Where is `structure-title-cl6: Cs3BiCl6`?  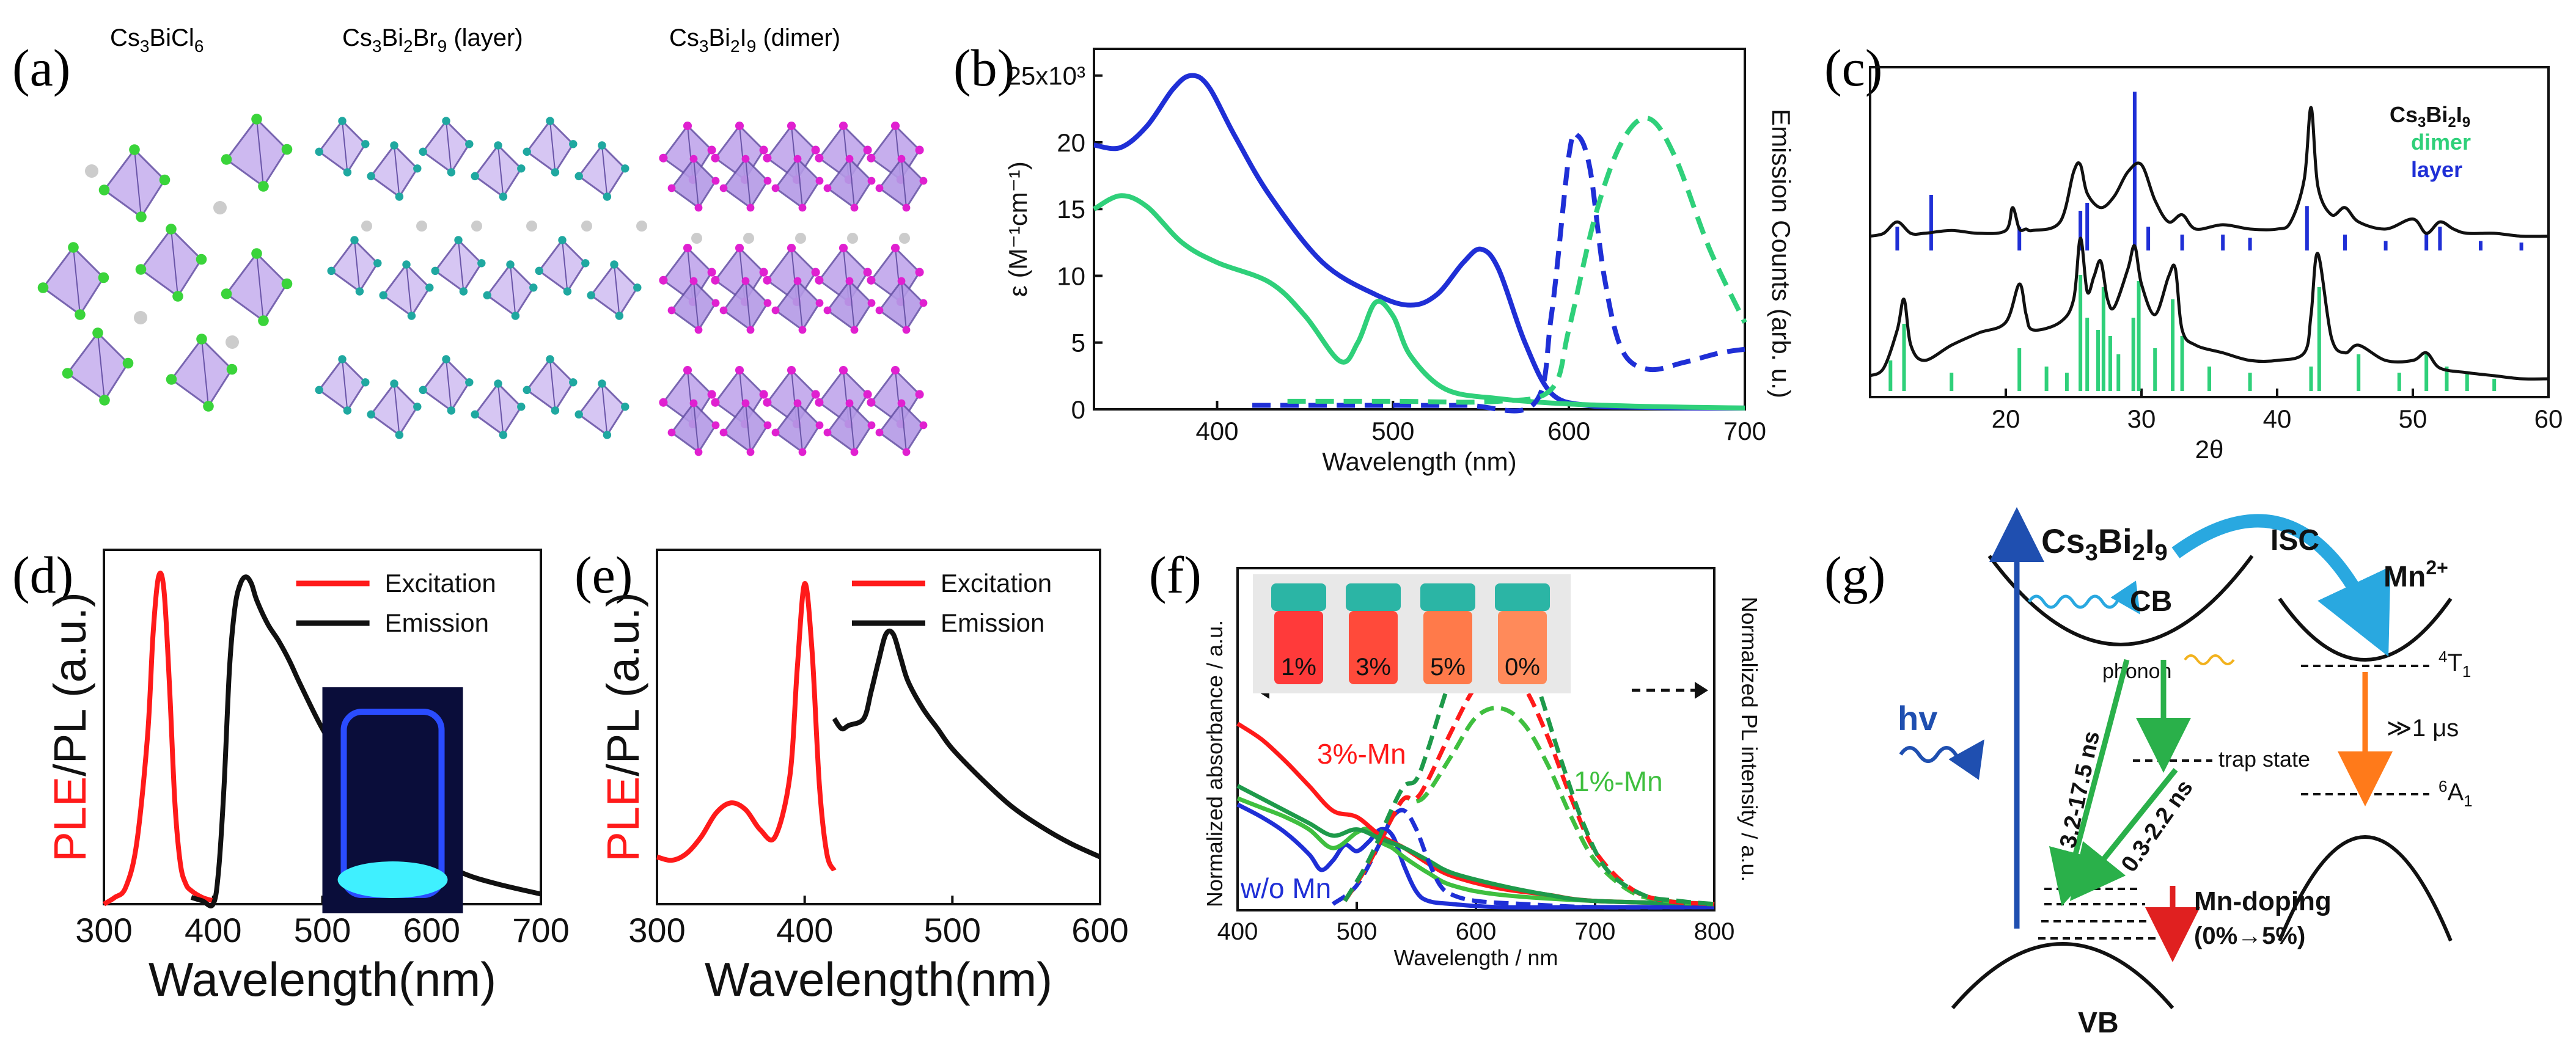
structure-title-cl6: Cs3BiCl6 is located at coordinates (157, 40).